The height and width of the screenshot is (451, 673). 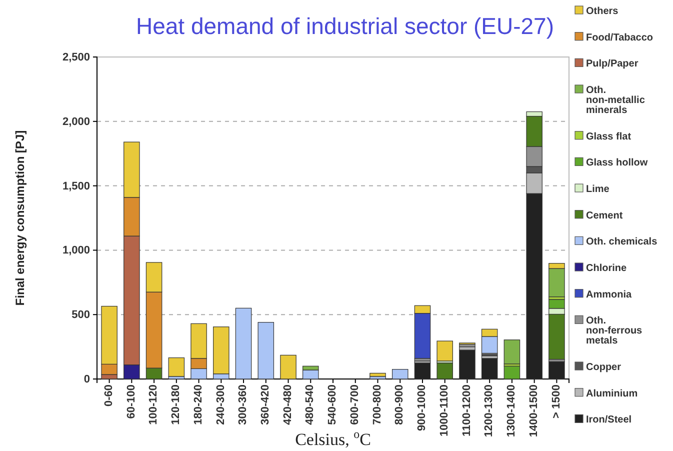 I want to click on legend-label: Oth. non-metallic minerals, so click(x=616, y=100).